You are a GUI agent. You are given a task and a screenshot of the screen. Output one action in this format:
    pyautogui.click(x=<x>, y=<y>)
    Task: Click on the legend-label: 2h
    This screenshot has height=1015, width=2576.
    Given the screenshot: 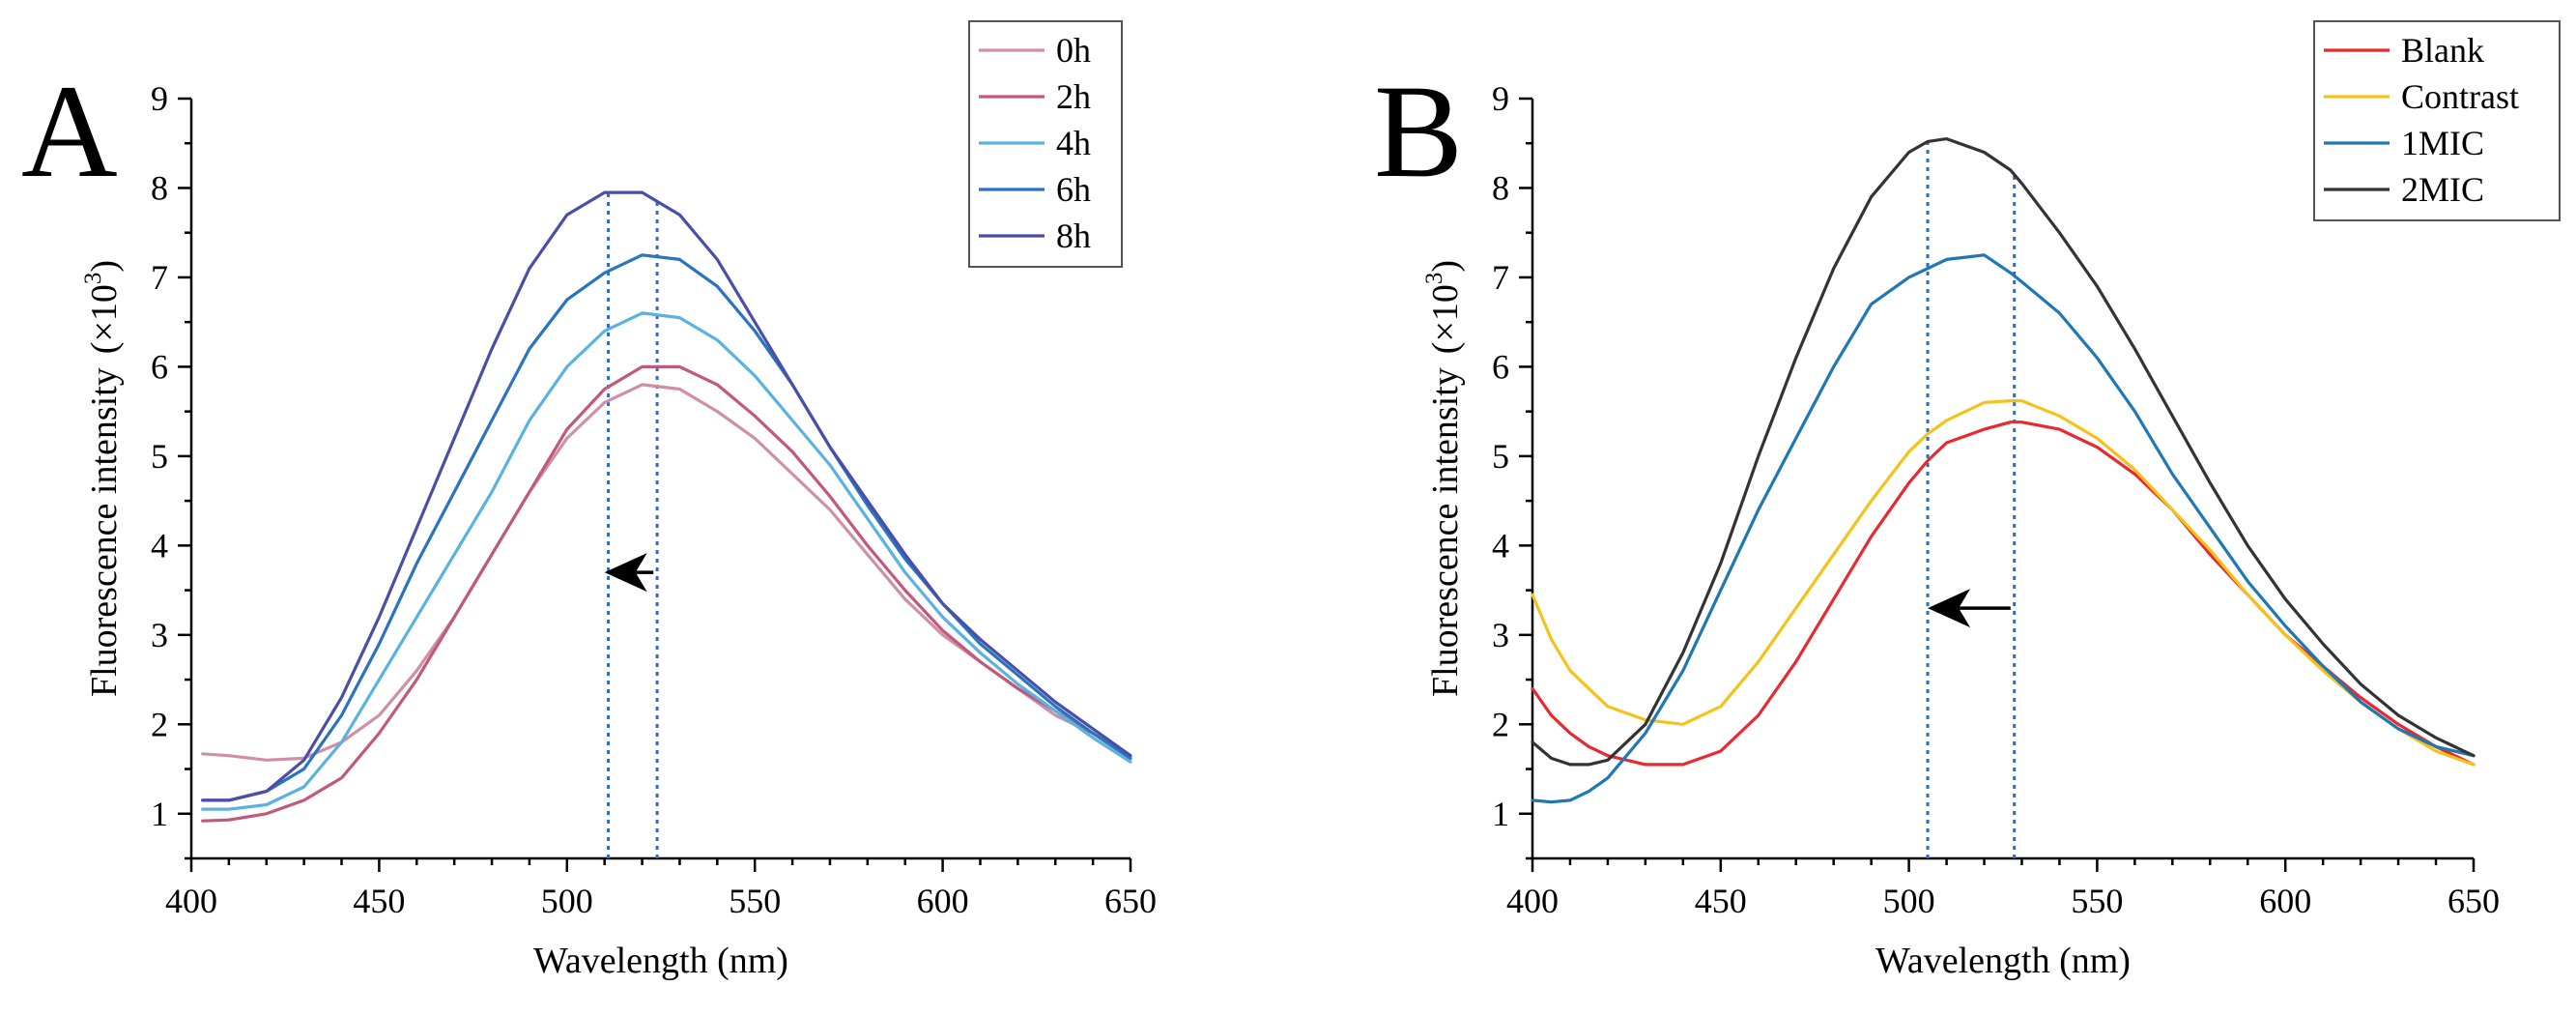 What is the action you would take?
    pyautogui.click(x=1073, y=96)
    